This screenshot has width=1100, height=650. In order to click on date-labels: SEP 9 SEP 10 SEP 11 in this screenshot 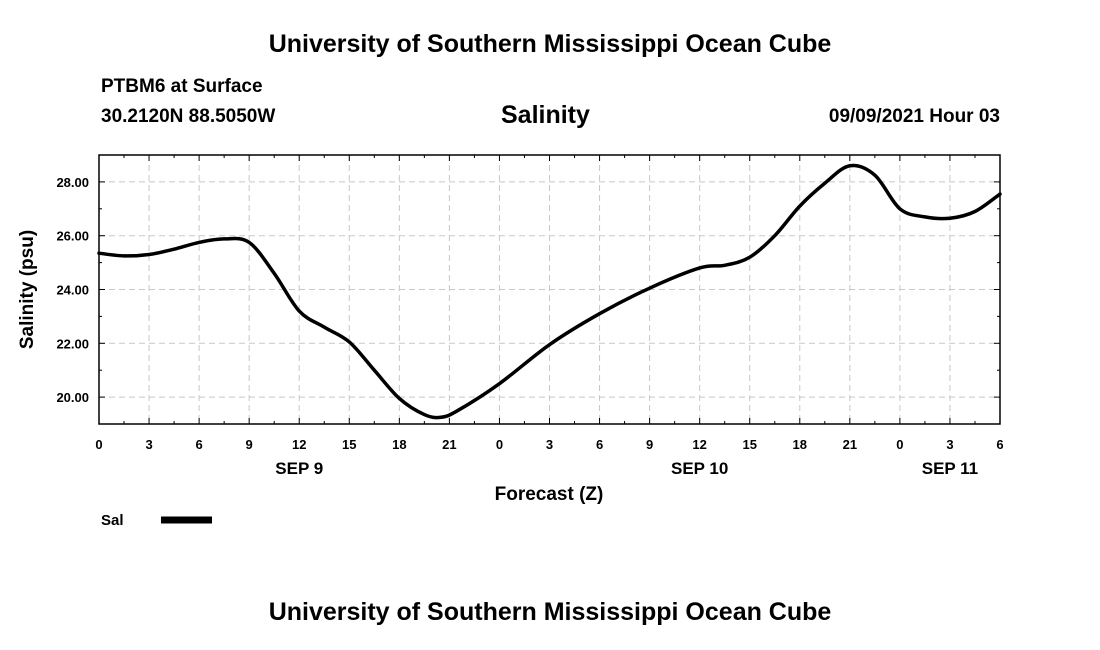, I will do `click(626, 468)`.